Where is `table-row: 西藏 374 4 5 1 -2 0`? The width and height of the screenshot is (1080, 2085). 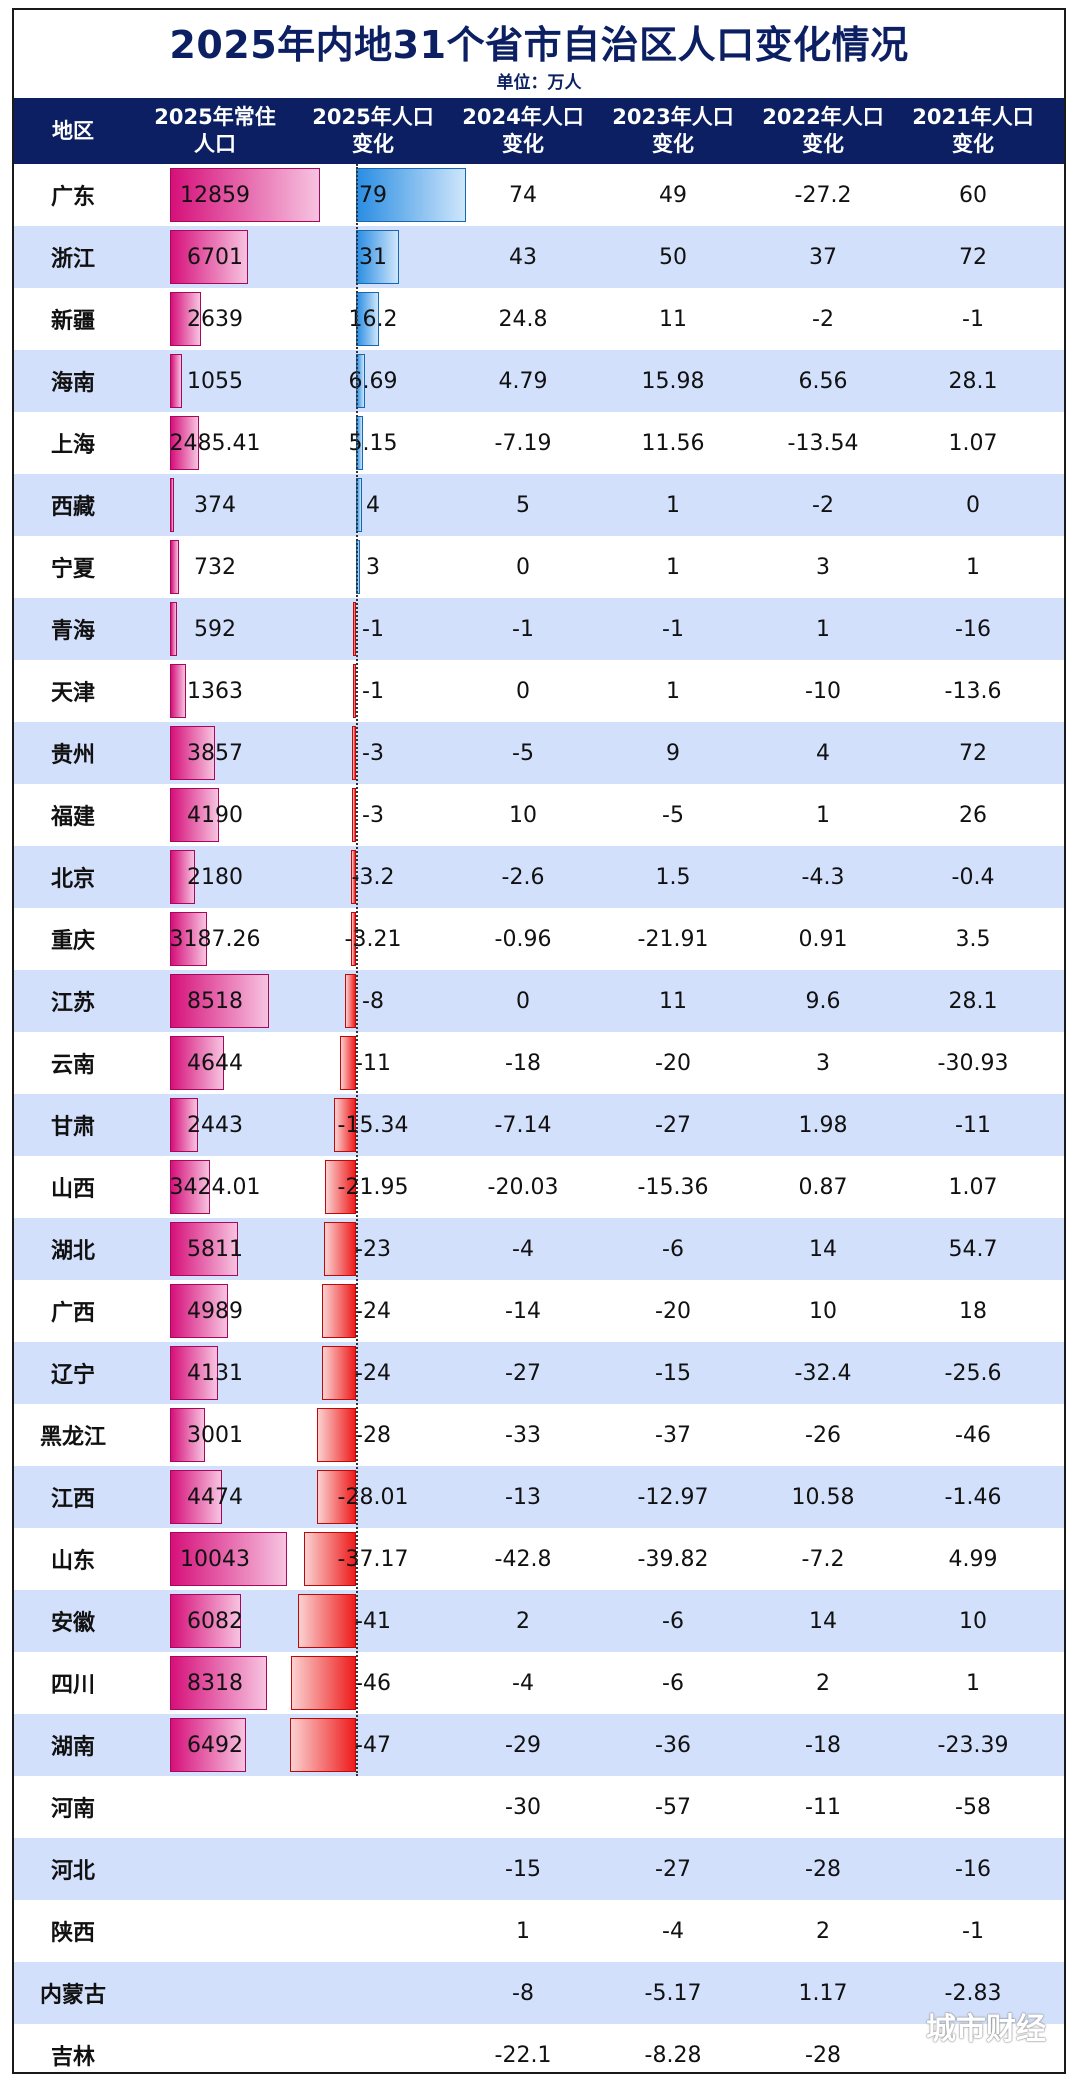 table-row: 西藏 374 4 5 1 -2 0 is located at coordinates (539, 505).